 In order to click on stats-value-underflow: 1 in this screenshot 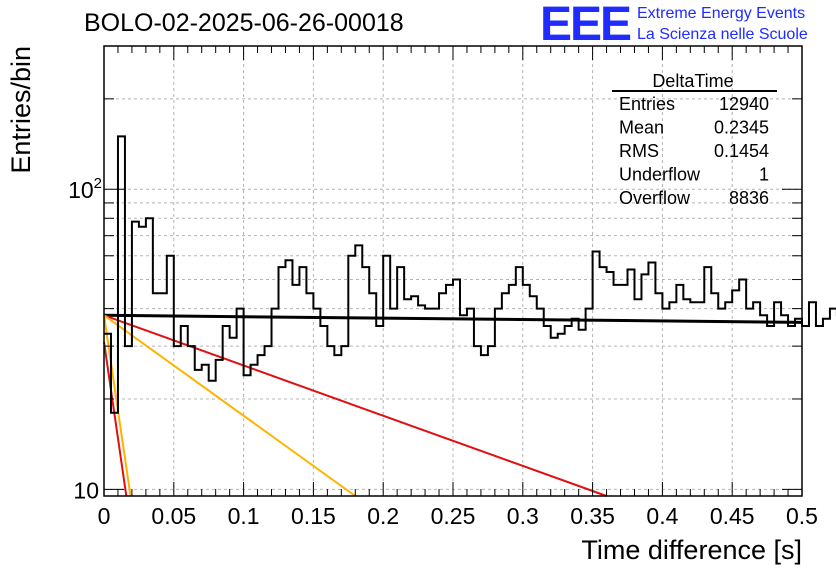, I will do `click(764, 175)`.